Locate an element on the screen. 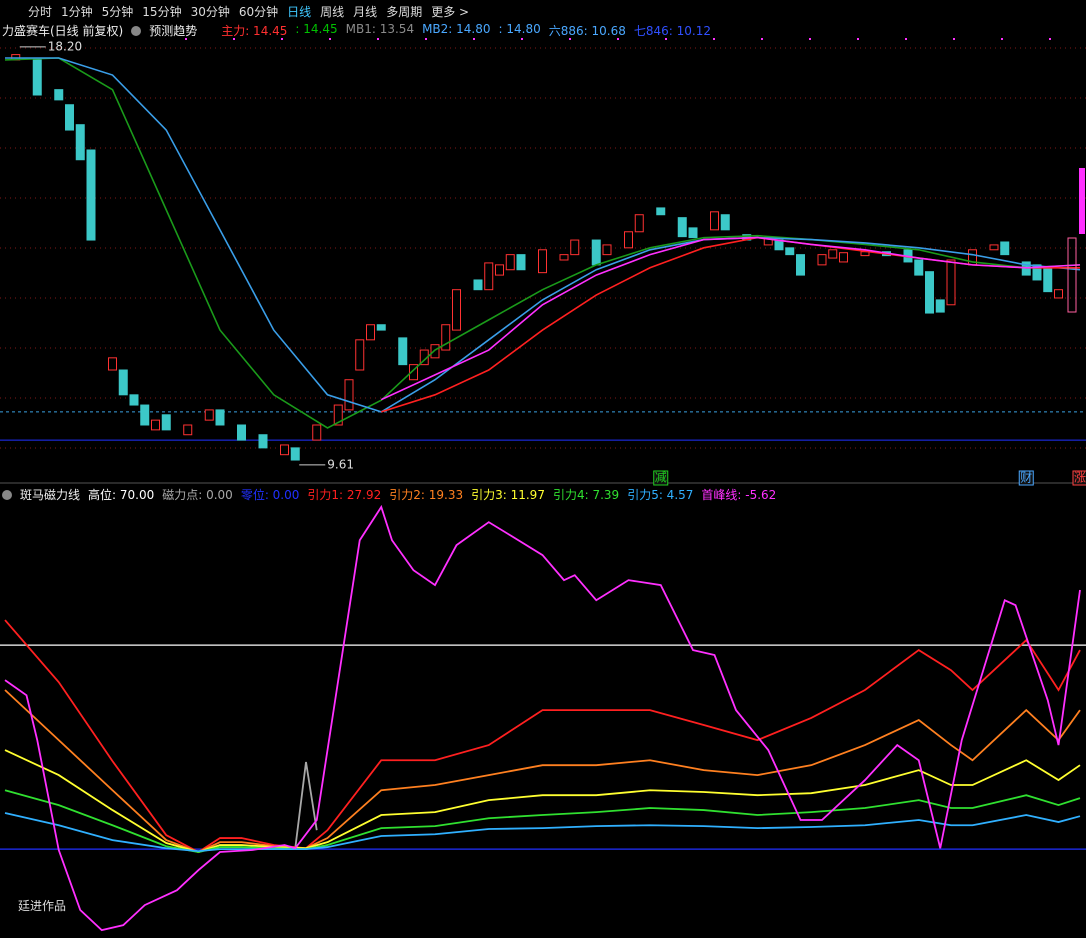  signal-box is located at coordinates (661, 478).